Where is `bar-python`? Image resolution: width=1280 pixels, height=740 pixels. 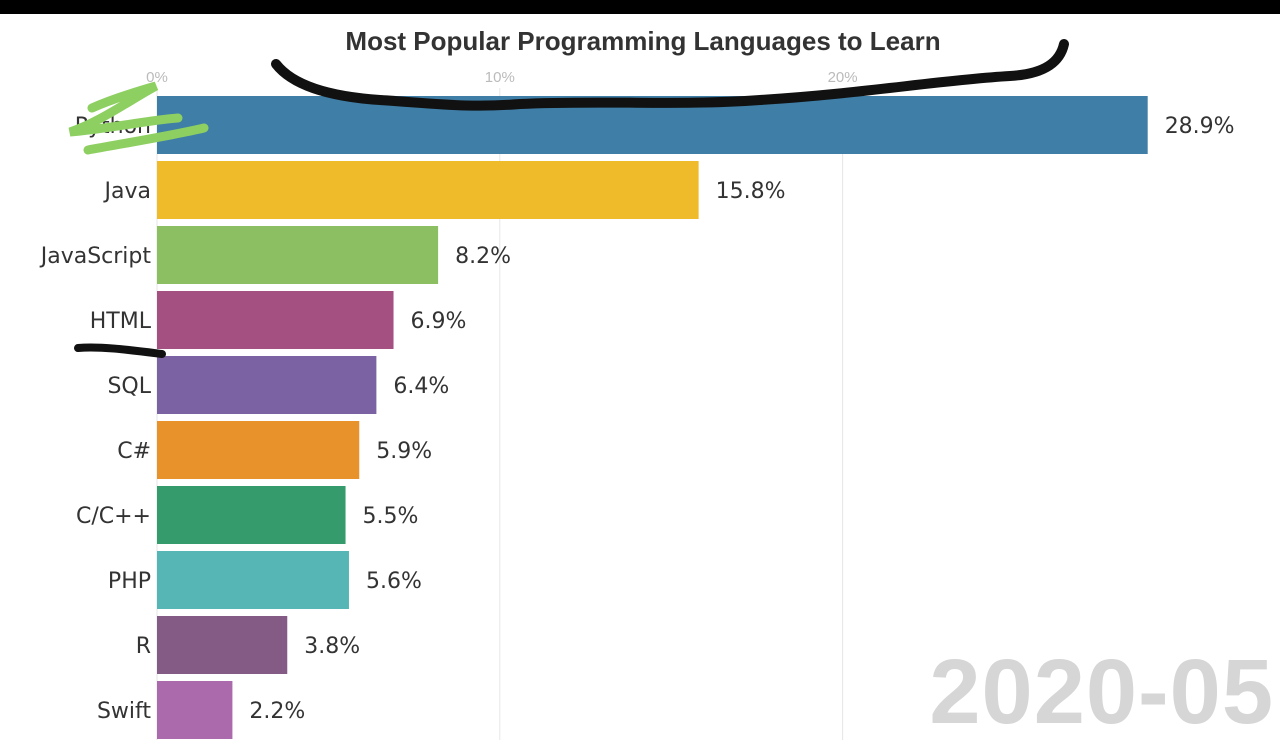 bar-python is located at coordinates (652, 125).